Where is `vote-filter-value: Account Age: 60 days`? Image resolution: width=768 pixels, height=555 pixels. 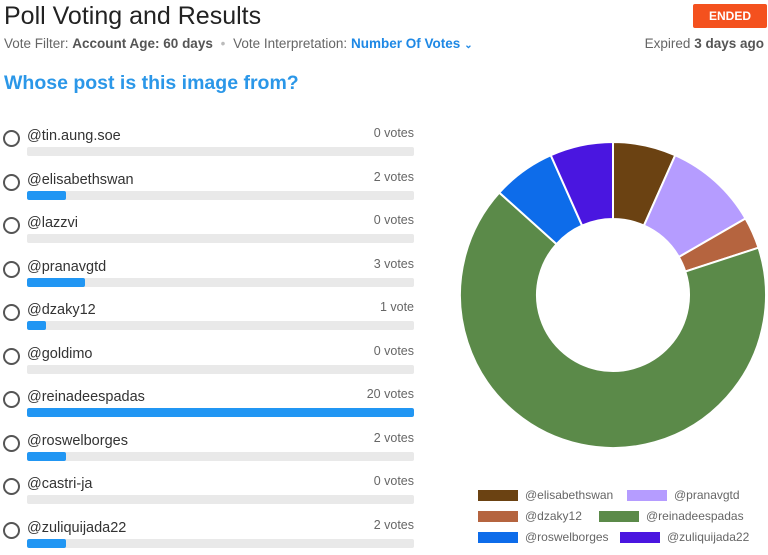 vote-filter-value: Account Age: 60 days is located at coordinates (142, 43).